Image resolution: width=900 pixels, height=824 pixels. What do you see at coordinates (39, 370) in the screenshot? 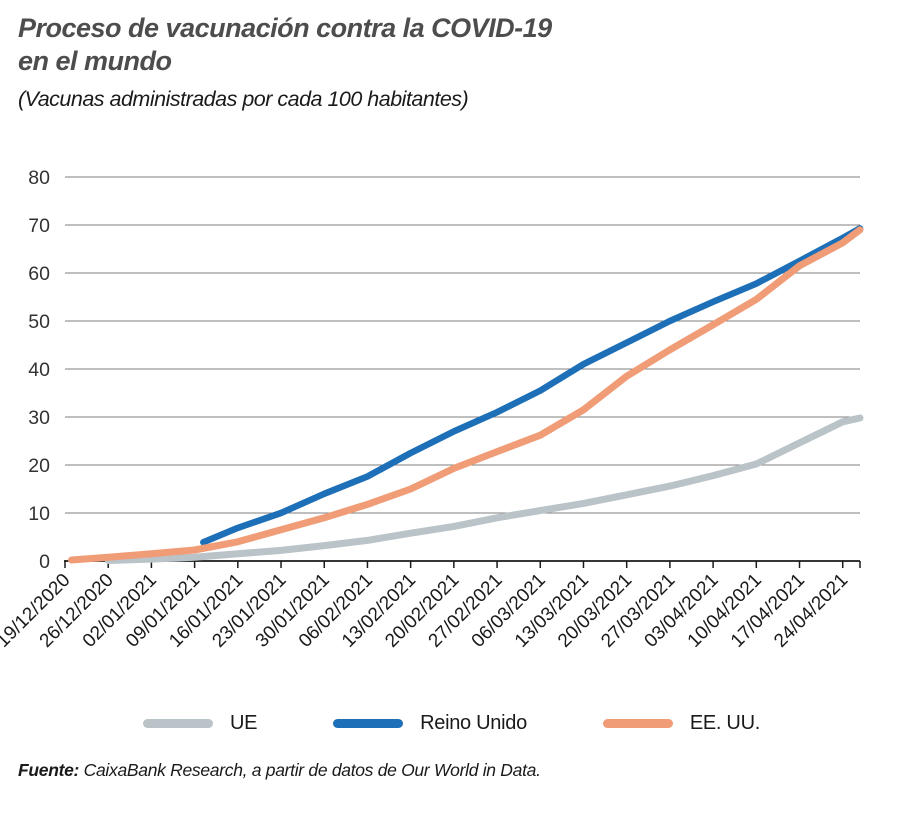
I see `y-axis-tick-label: 40` at bounding box center [39, 370].